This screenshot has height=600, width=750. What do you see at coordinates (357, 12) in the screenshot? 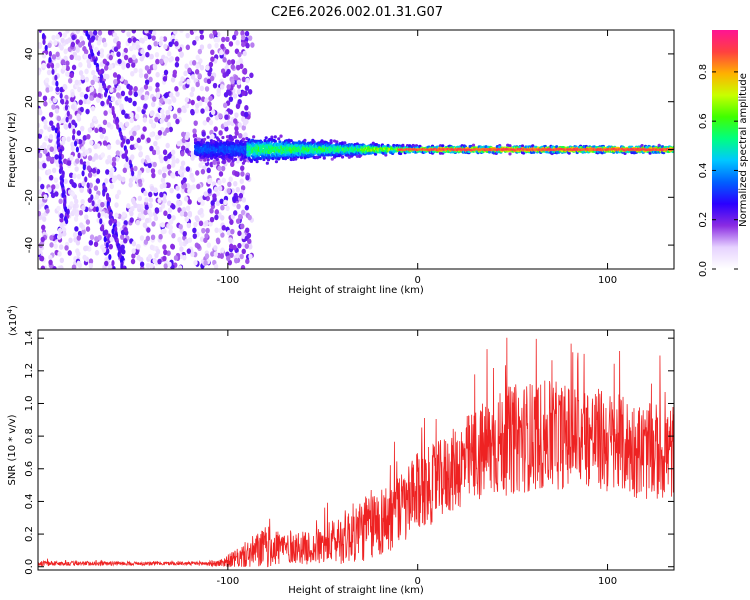
I see `figure-title: C2E6.2026.002.01.31.G07` at bounding box center [357, 12].